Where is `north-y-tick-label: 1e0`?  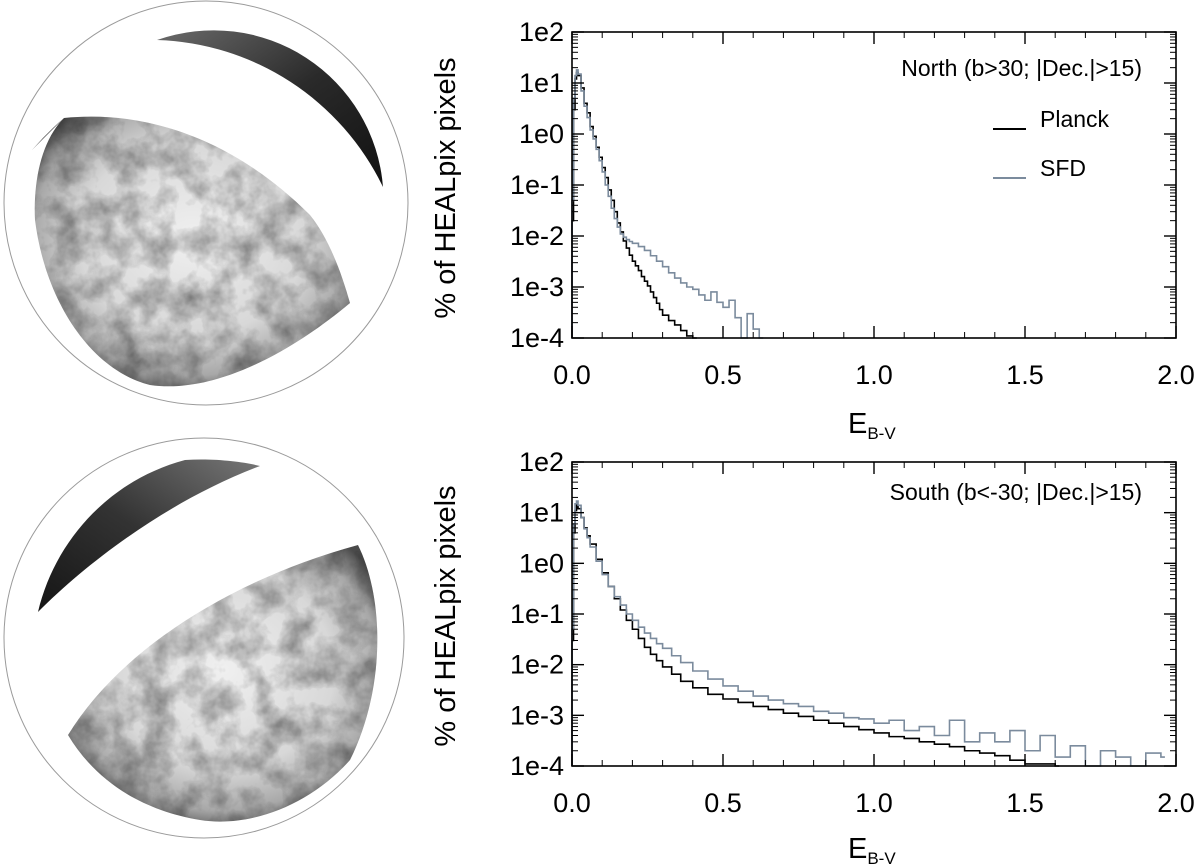
north-y-tick-label: 1e0 is located at coordinates (541, 134).